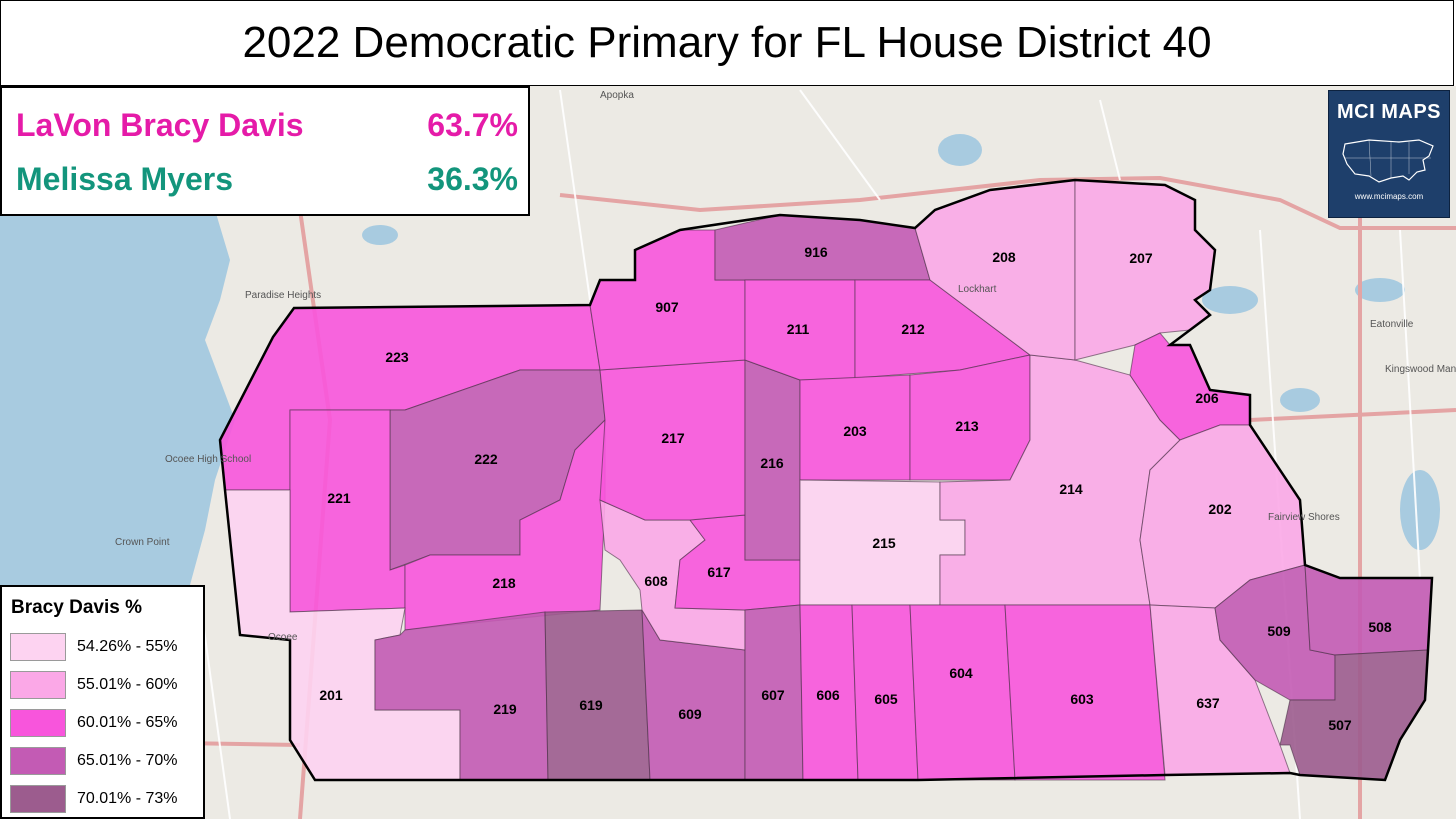 This screenshot has width=1456, height=819. I want to click on mci-maps-logo: MCI MAPS www.mcimaps.com, so click(1389, 154).